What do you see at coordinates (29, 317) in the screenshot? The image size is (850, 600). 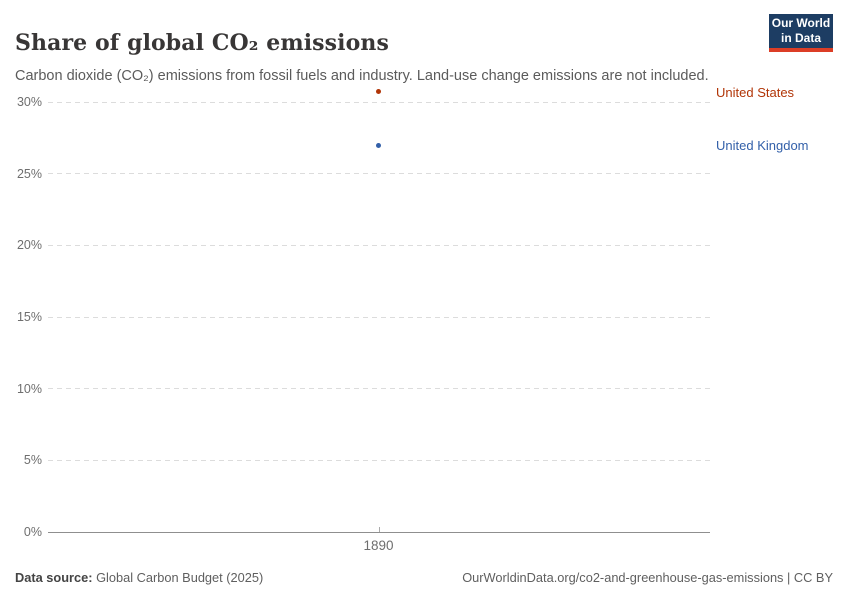 I see `y-axis-tick-label: 15%` at bounding box center [29, 317].